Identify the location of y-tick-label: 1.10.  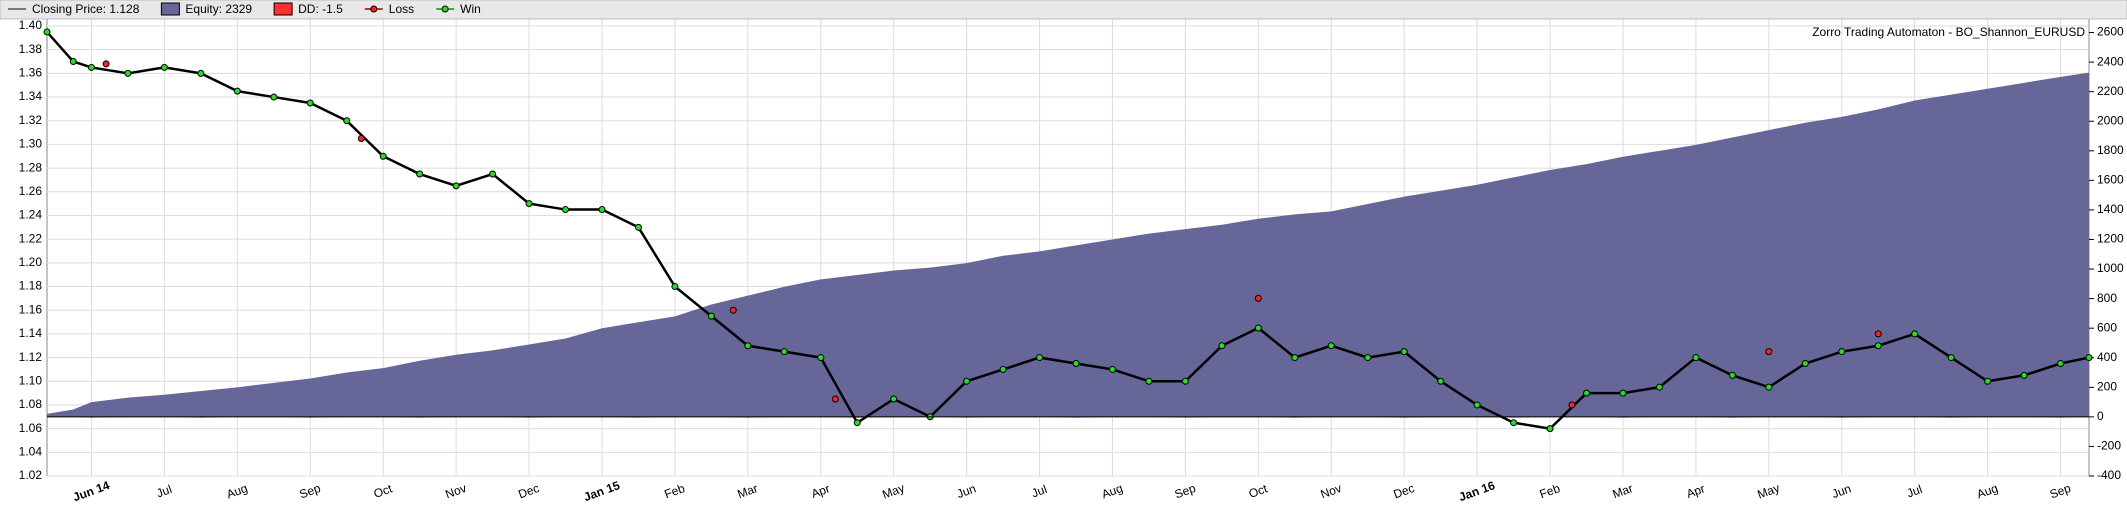
(31, 380).